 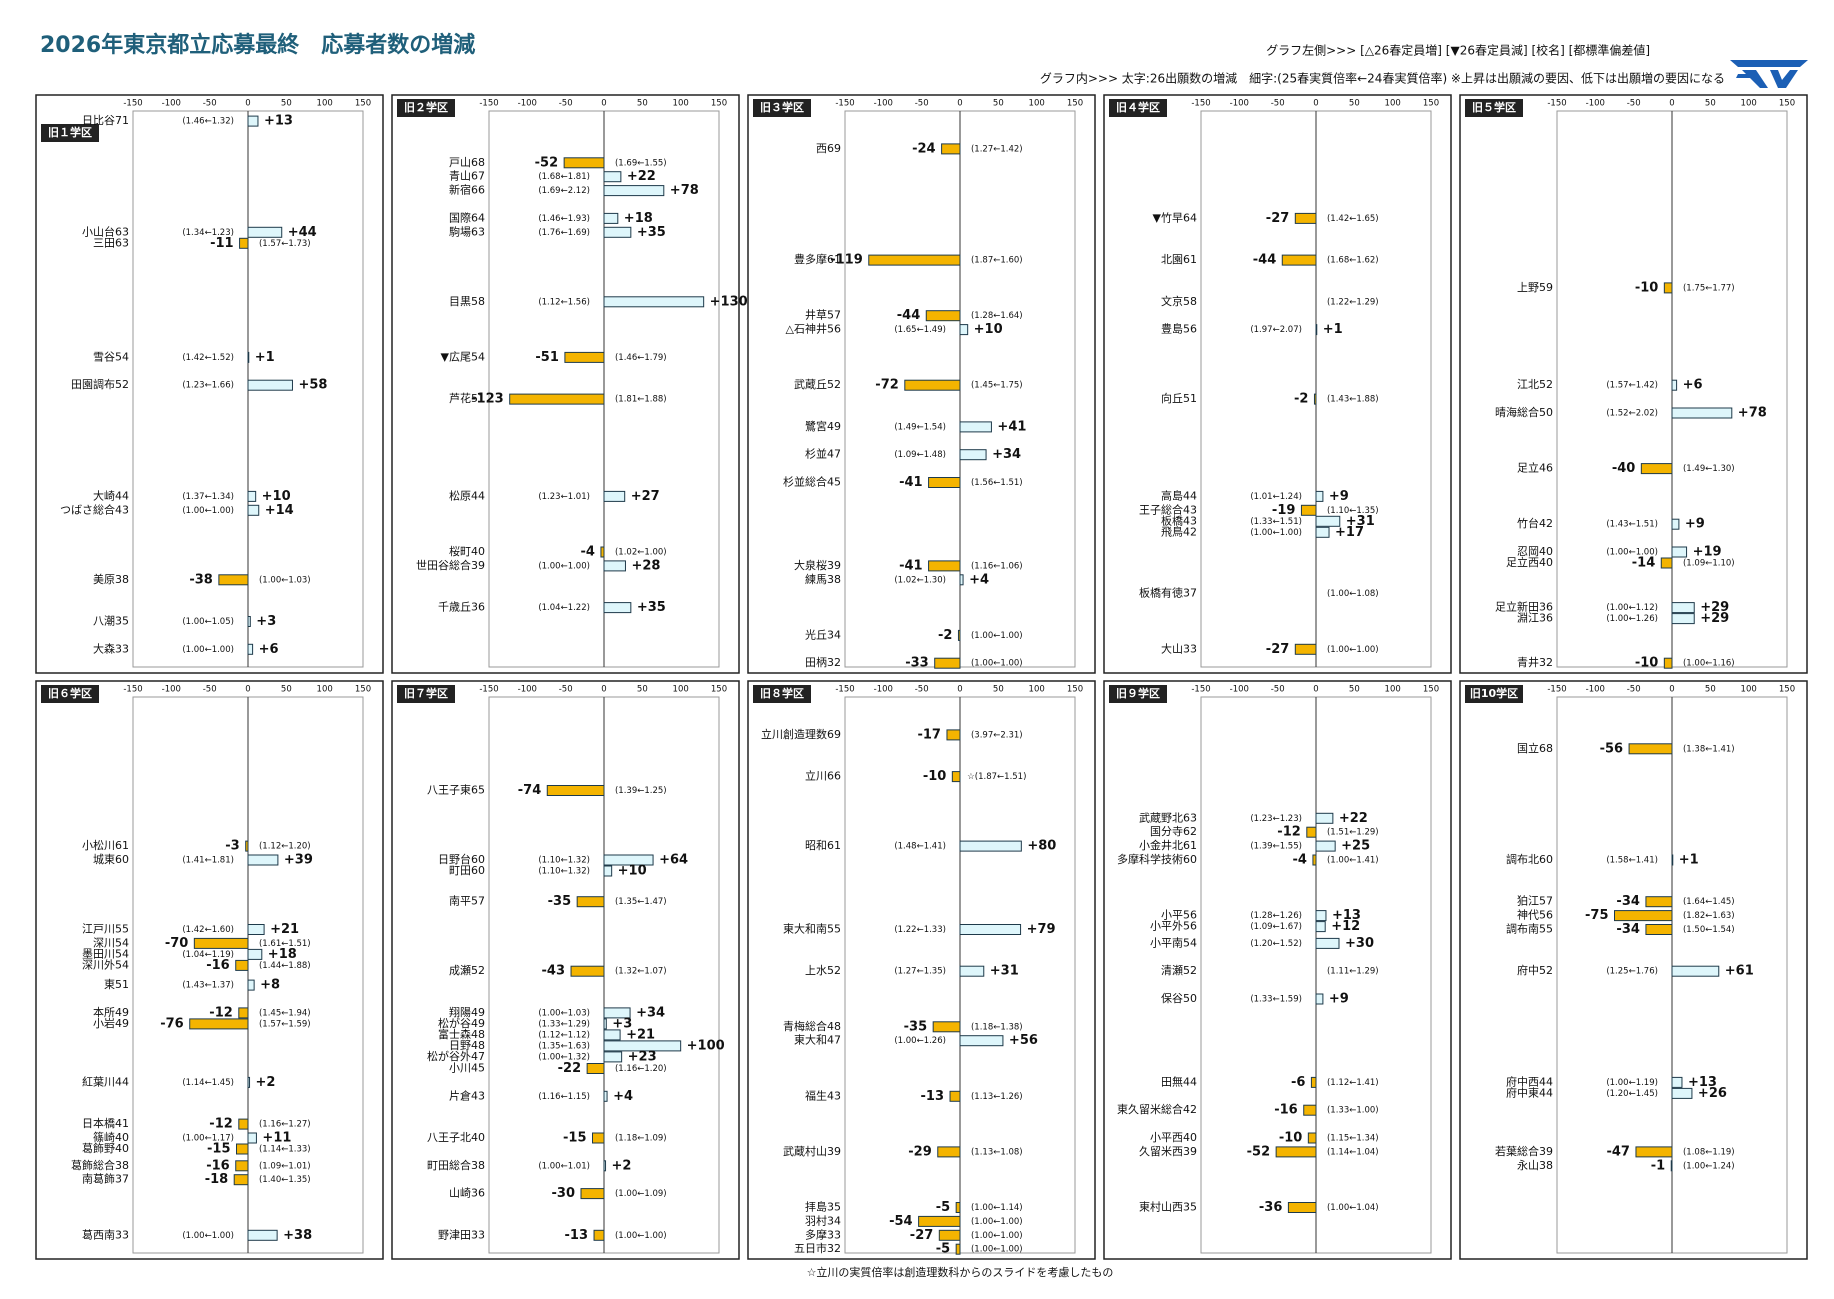 I want to click on value-label: -74, so click(x=530, y=790).